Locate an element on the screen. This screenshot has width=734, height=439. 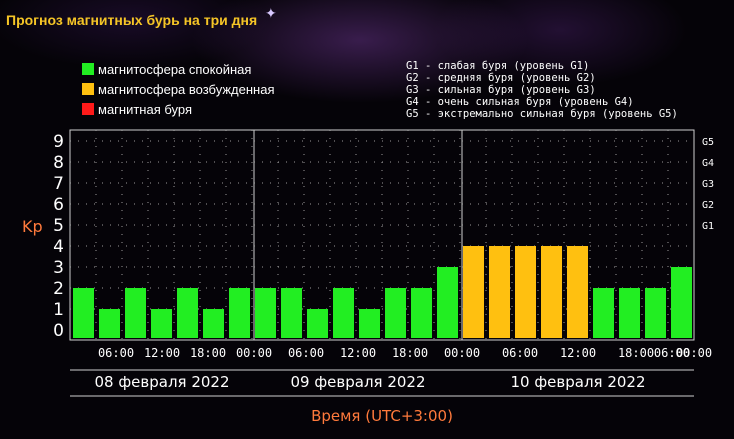
legend-item-calm: магнитосфера спокойная is located at coordinates (178, 69).